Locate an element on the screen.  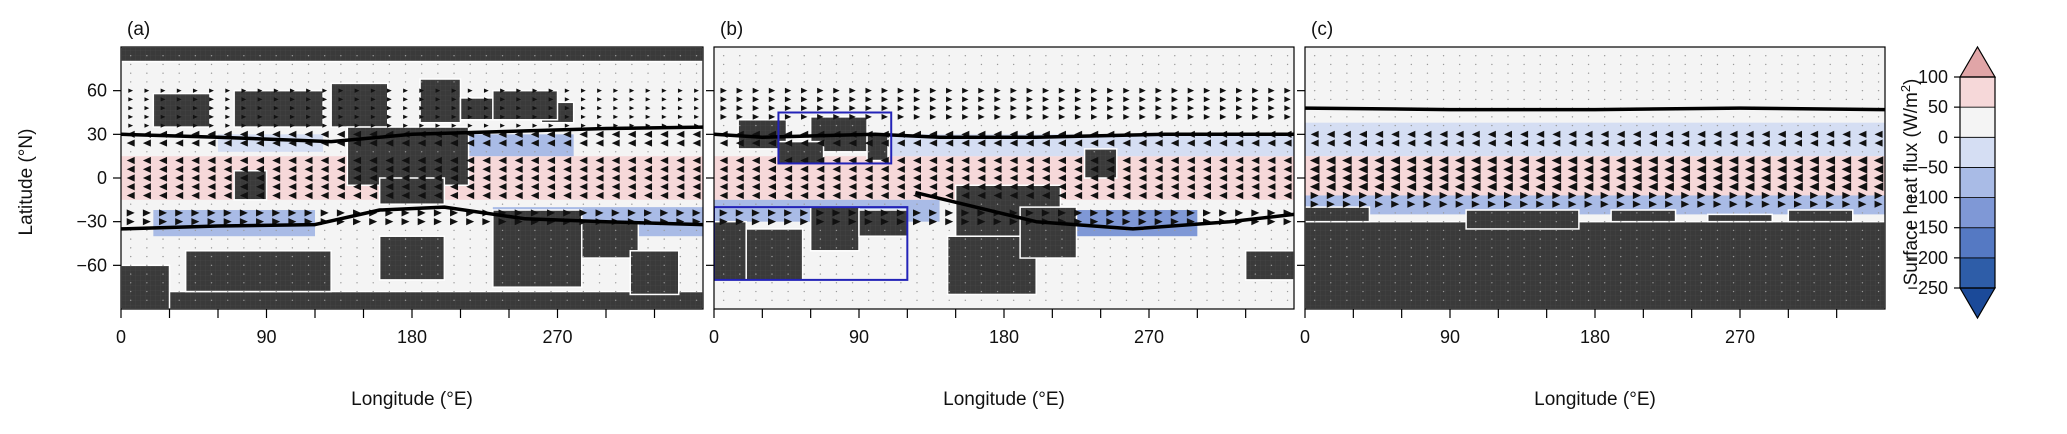
colorbar-tick-label: −100 is located at coordinates (1927, 198).